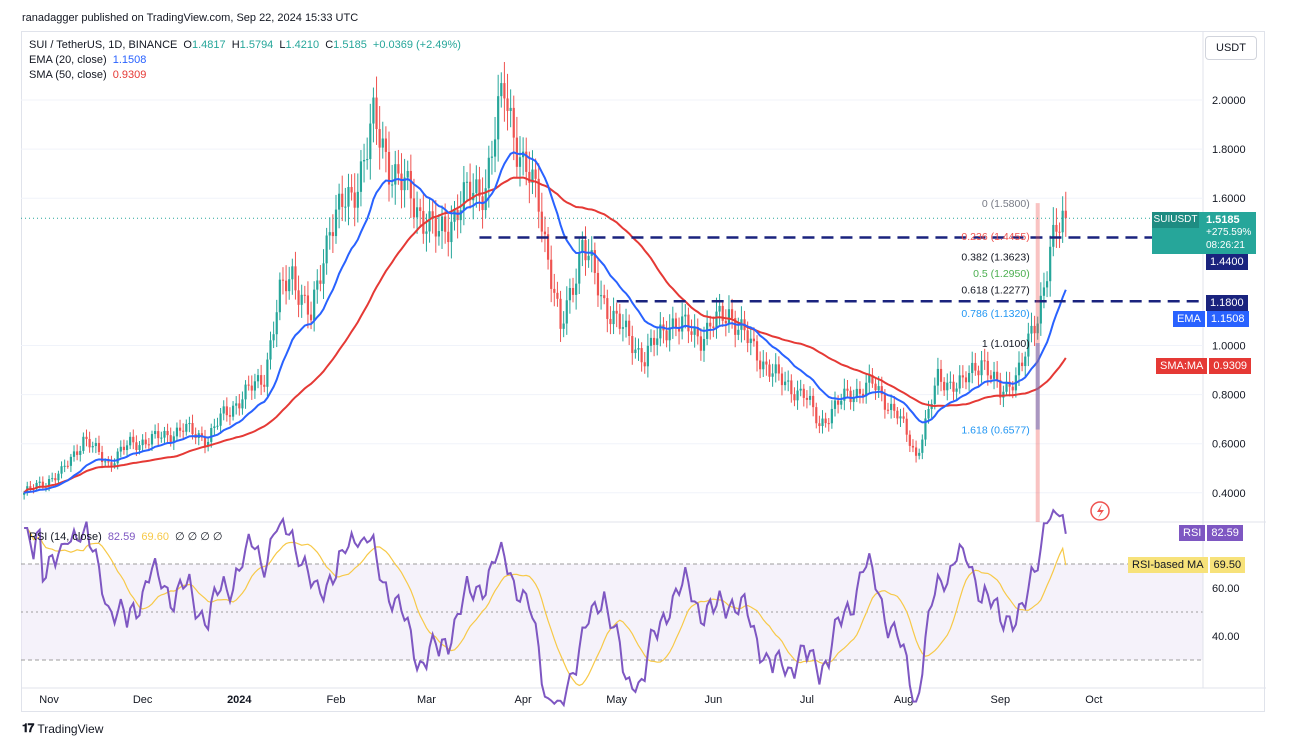 This screenshot has width=1316, height=744. I want to click on legend-ema-row: EMA (20, close) 1.1508, so click(89, 60).